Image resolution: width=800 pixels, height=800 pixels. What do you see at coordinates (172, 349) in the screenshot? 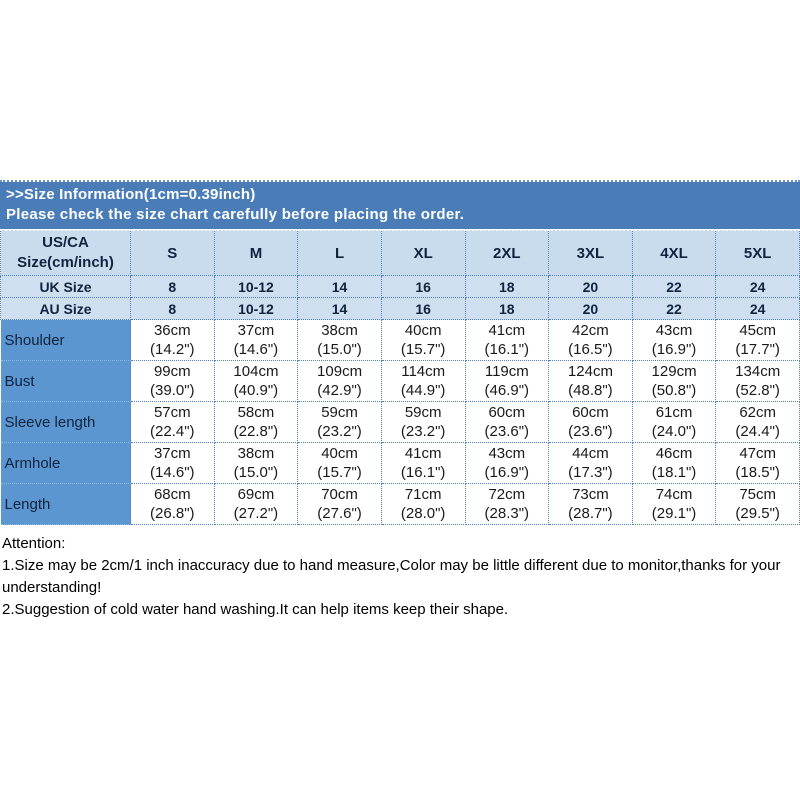
I see `measurement-inch: (14.2")` at bounding box center [172, 349].